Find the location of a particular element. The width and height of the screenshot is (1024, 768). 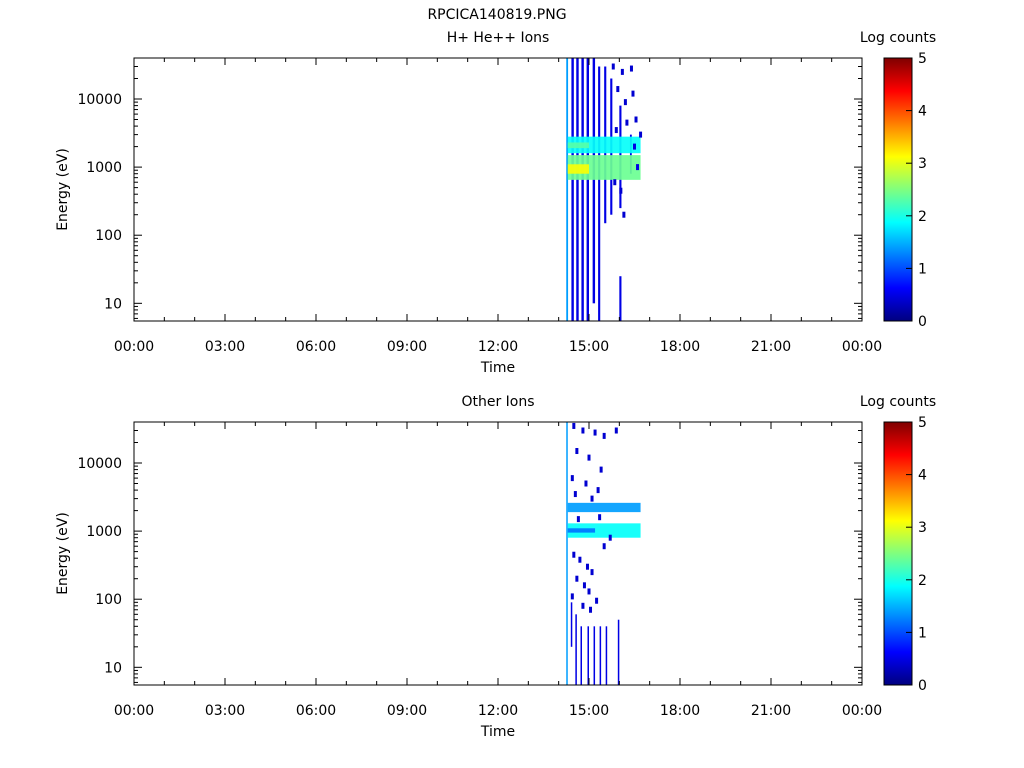

colorbar-label: Log counts is located at coordinates (898, 38).